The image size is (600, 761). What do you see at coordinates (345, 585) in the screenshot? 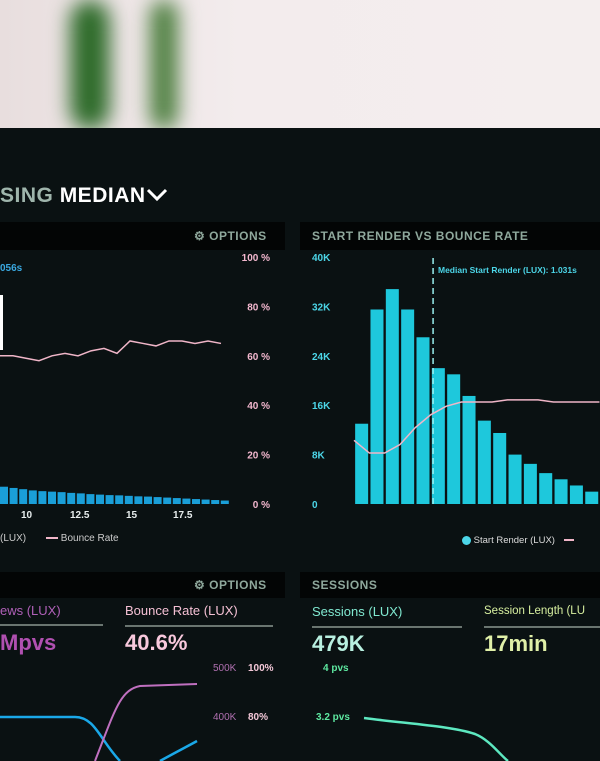
I see `panel-title: SESSIONS` at bounding box center [345, 585].